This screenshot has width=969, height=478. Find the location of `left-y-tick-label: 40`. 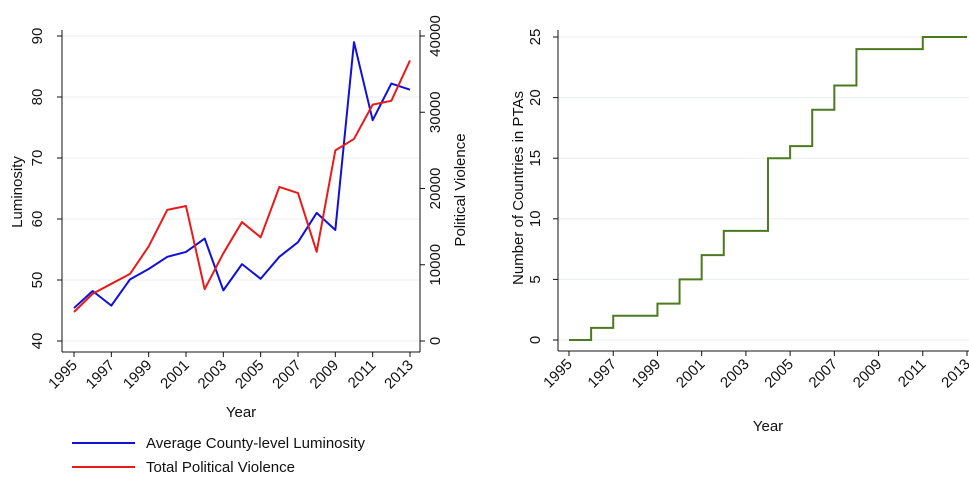

left-y-tick-label: 40 is located at coordinates (37, 341).